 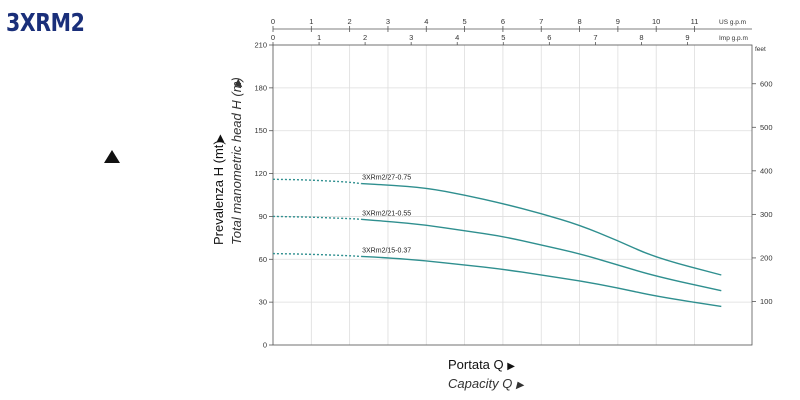 I want to click on x-top-us-tick-label: 10, so click(x=656, y=21).